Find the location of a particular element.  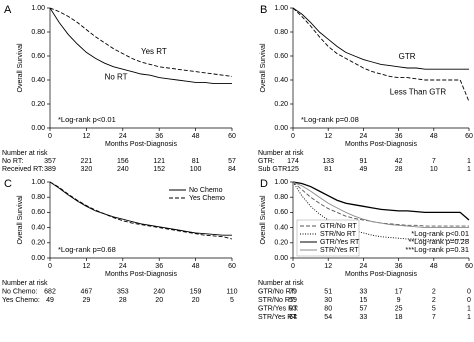

annotation: *Log-rank p=0.08 is located at coordinates (330, 119).